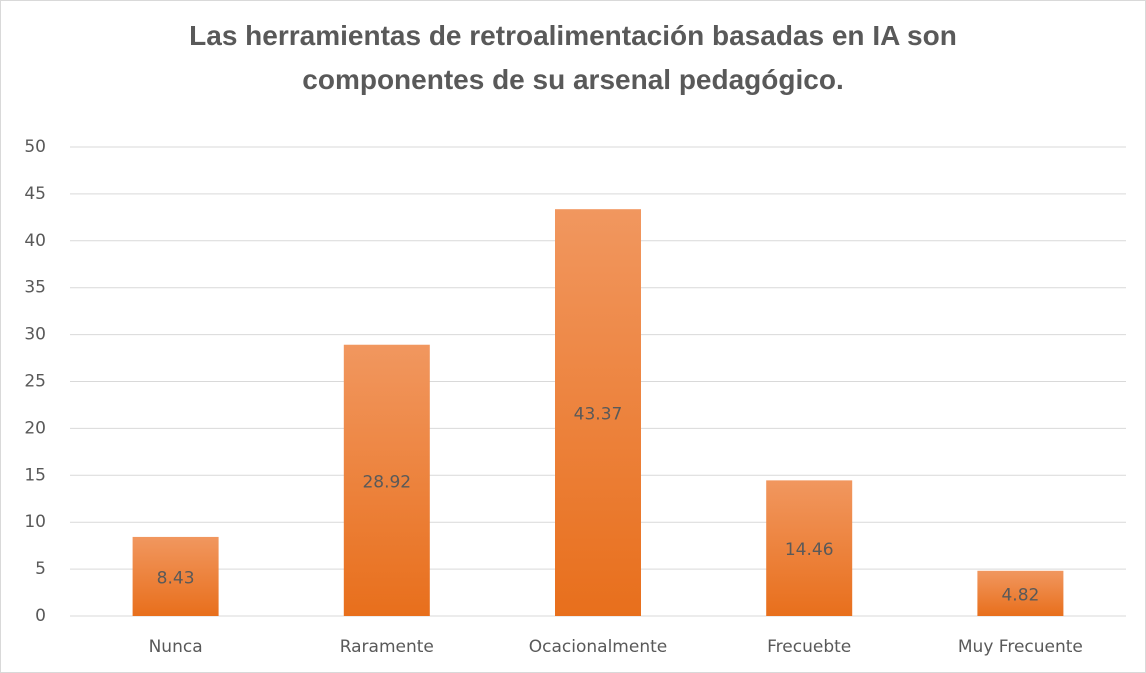  I want to click on y-tick-label: 5, so click(40, 569).